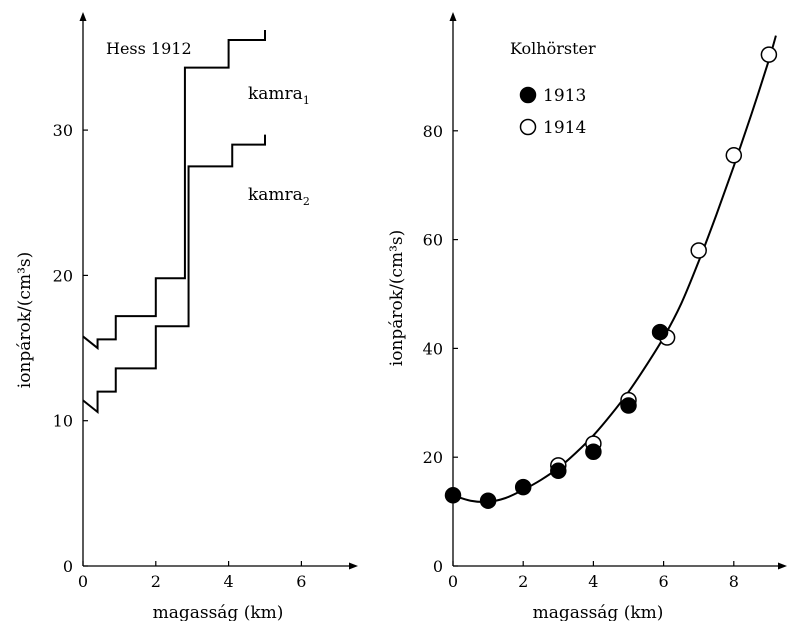 This screenshot has width=787, height=621. I want to click on y-axis-arrow-left, so click(83, 16).